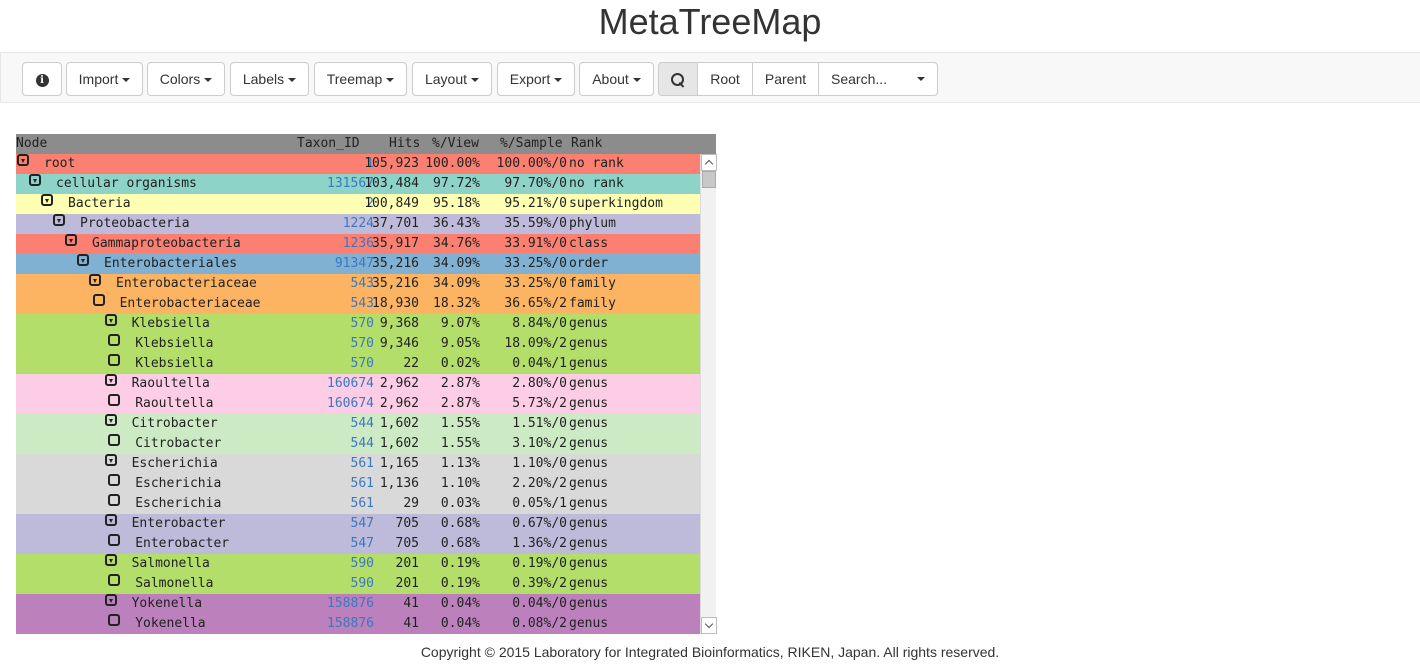 The height and width of the screenshot is (670, 1420). I want to click on table-row: Klebsiella 570 22 0.02% 0.04%/1 genus, so click(358, 364).